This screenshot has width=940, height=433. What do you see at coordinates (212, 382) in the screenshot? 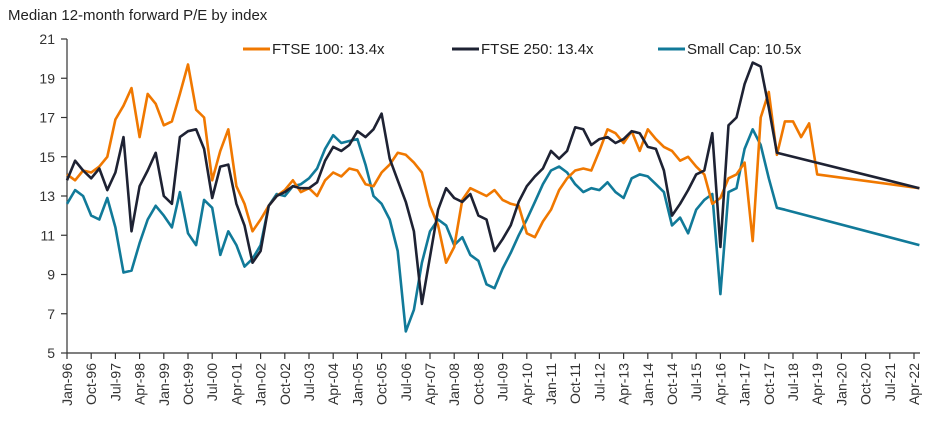
I see `x-tick-label: Jul-00` at bounding box center [212, 382].